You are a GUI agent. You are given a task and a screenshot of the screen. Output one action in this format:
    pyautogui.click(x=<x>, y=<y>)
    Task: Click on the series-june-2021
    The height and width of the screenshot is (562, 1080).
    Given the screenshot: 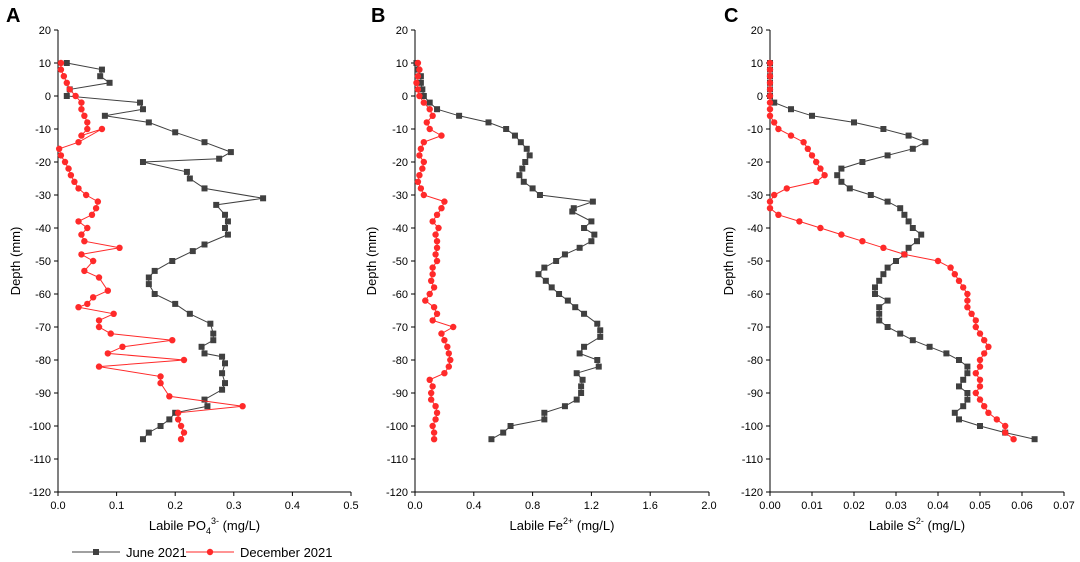 What is the action you would take?
    pyautogui.click(x=508, y=251)
    